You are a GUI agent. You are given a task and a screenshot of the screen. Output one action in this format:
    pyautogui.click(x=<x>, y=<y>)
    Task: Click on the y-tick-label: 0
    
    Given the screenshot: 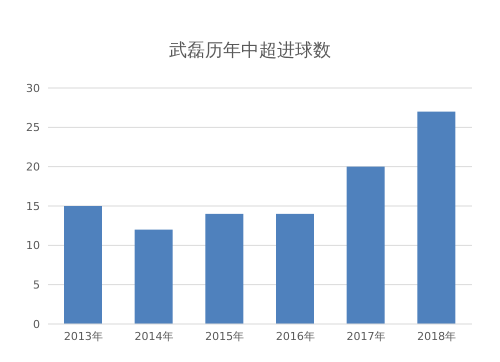 What is the action you would take?
    pyautogui.click(x=36, y=324)
    